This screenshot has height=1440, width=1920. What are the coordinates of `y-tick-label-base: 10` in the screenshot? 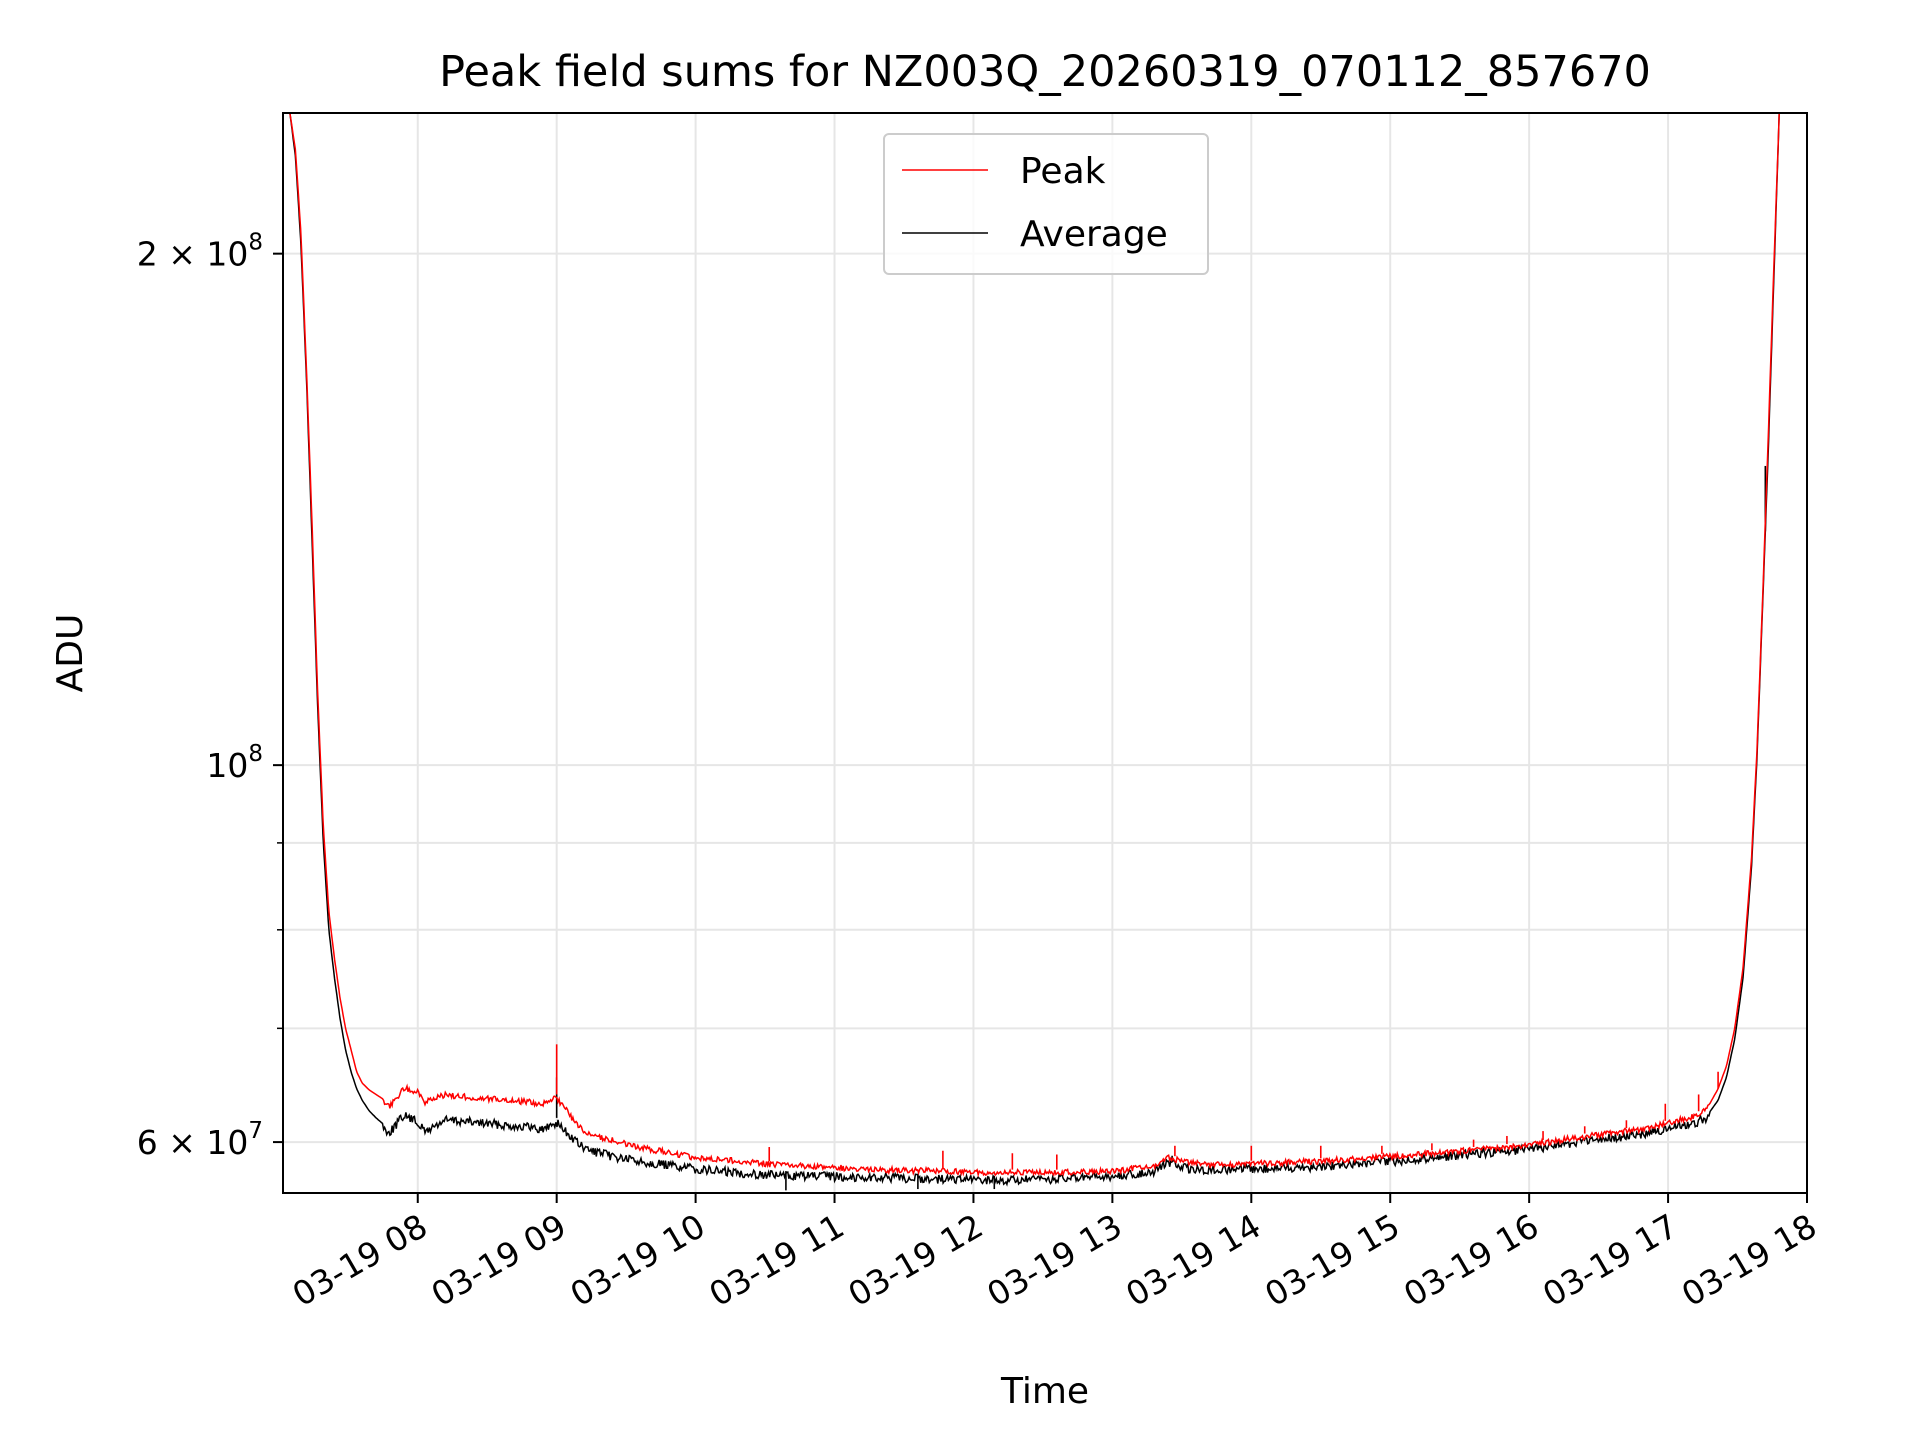 It's located at (227, 765).